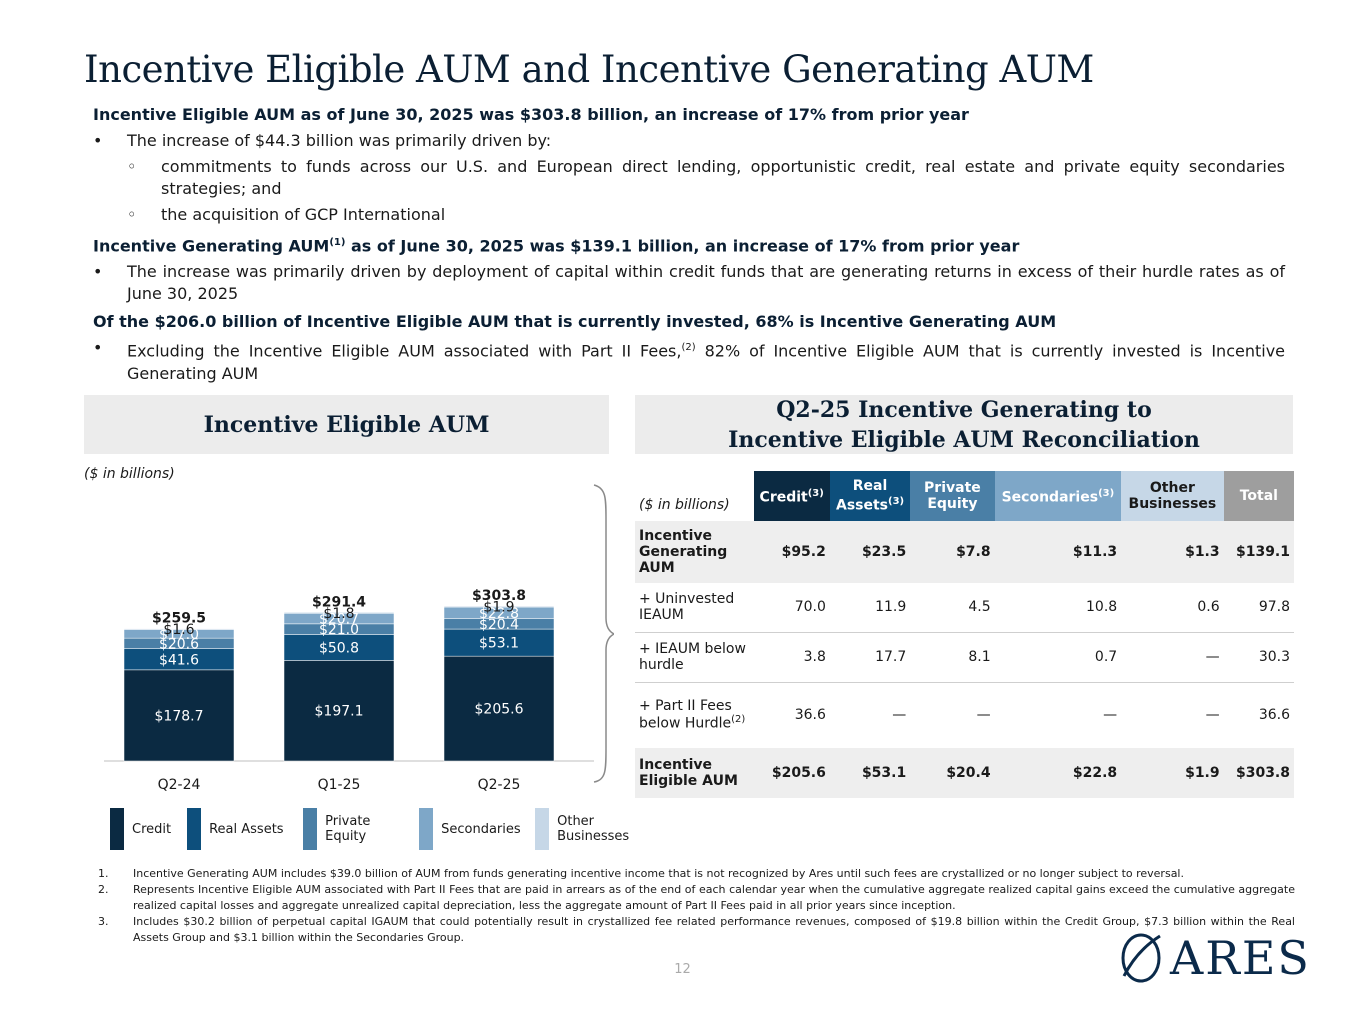 The width and height of the screenshot is (1365, 1024). I want to click on legend-label: Other Businesses, so click(593, 829).